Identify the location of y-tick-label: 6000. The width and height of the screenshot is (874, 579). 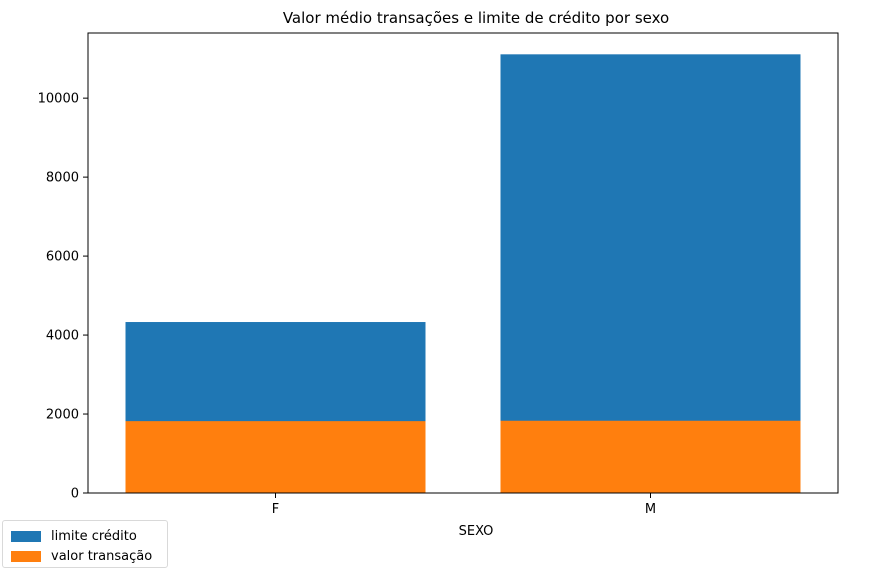
(62, 257).